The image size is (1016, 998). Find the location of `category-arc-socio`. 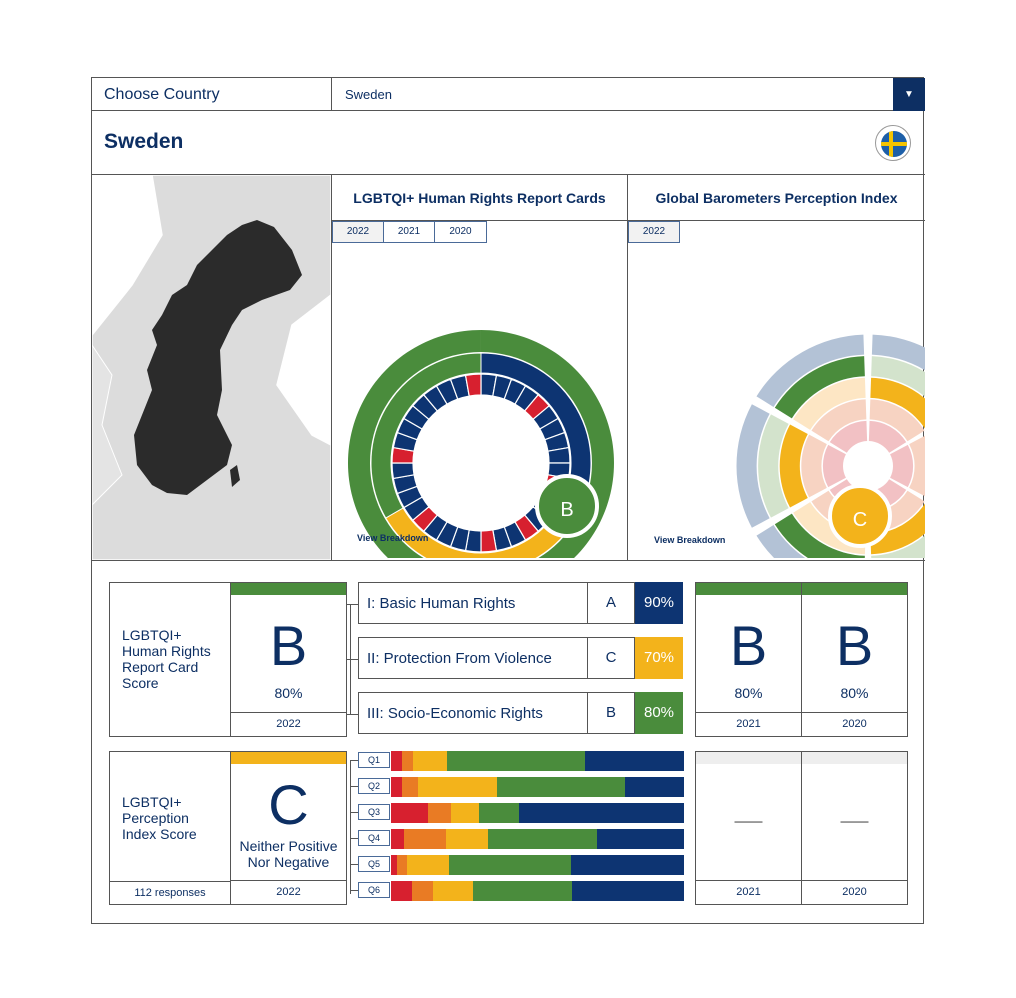

category-arc-socio is located at coordinates (426, 435).